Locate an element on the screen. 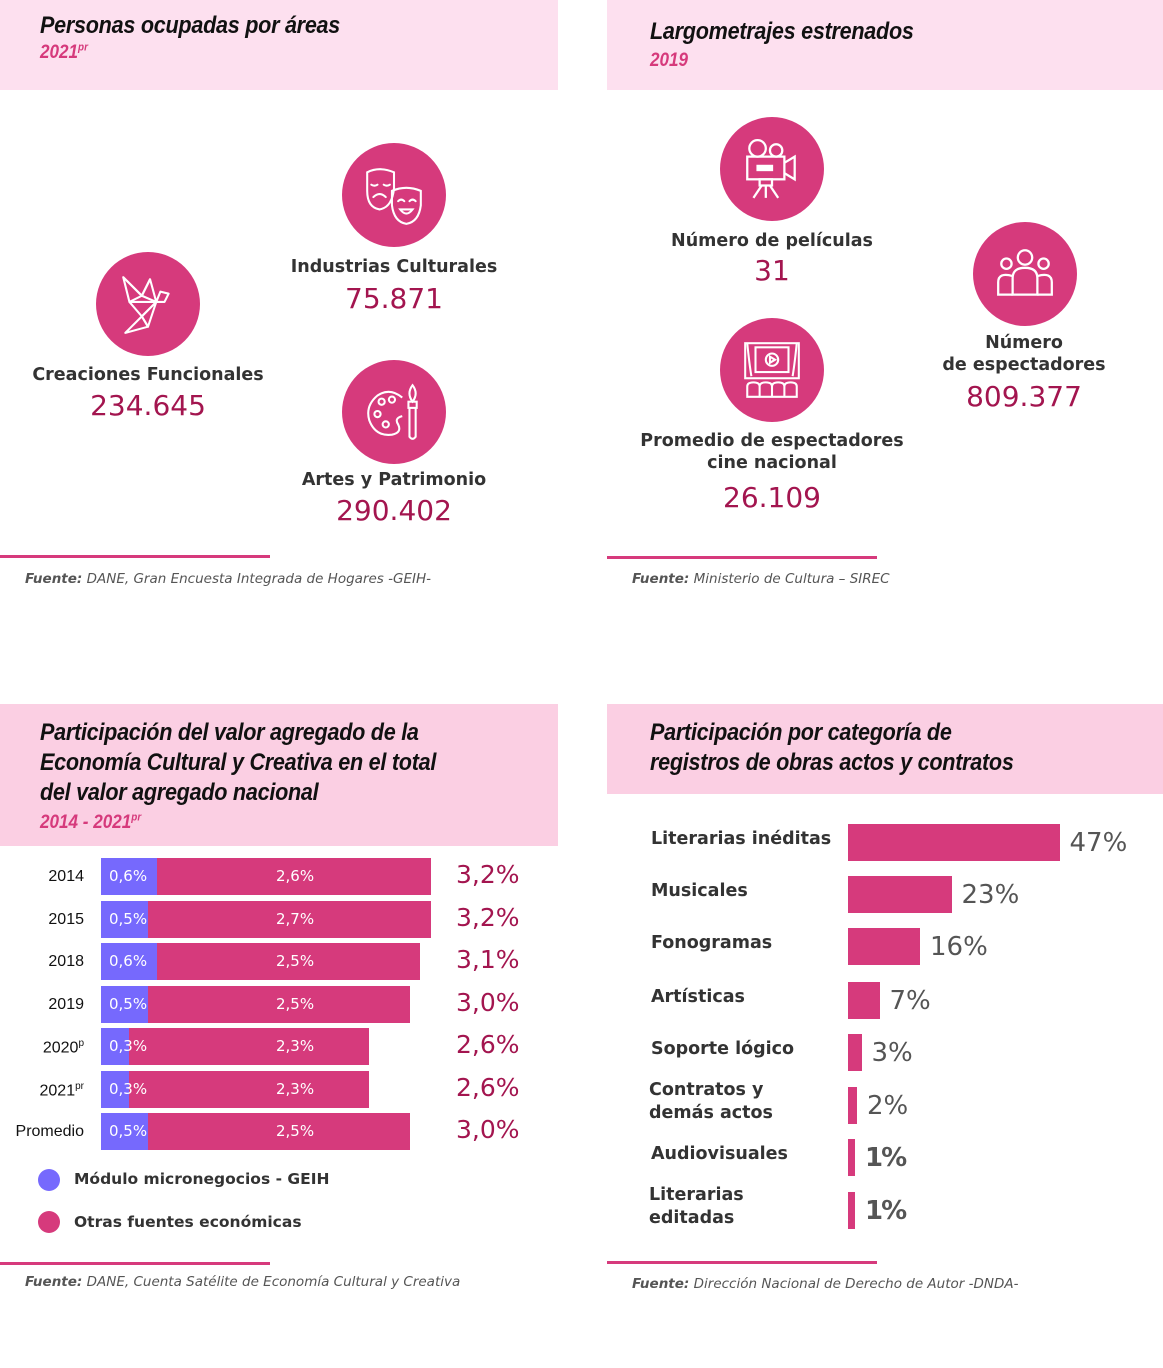 Image resolution: width=1163 pixels, height=1368 pixels. category-label-line: Artísticas is located at coordinates (698, 997).